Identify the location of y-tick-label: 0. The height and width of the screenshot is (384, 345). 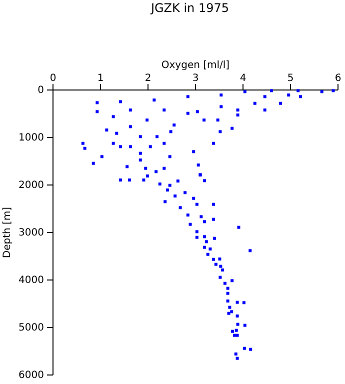
(41, 90).